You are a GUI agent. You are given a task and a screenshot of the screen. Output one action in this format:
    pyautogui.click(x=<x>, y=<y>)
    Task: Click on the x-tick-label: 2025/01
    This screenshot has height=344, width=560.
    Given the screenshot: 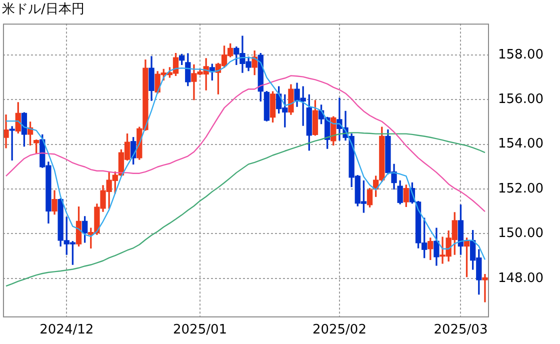 What is the action you would take?
    pyautogui.click(x=200, y=330)
    